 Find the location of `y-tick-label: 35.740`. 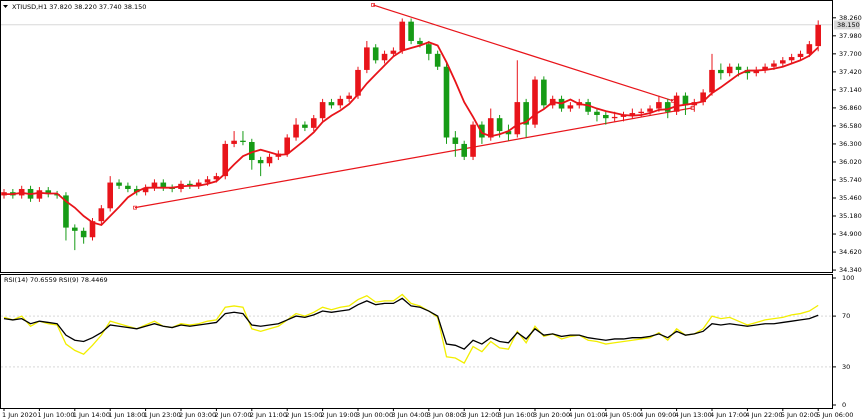

y-tick-label: 35.740 is located at coordinates (850, 180).